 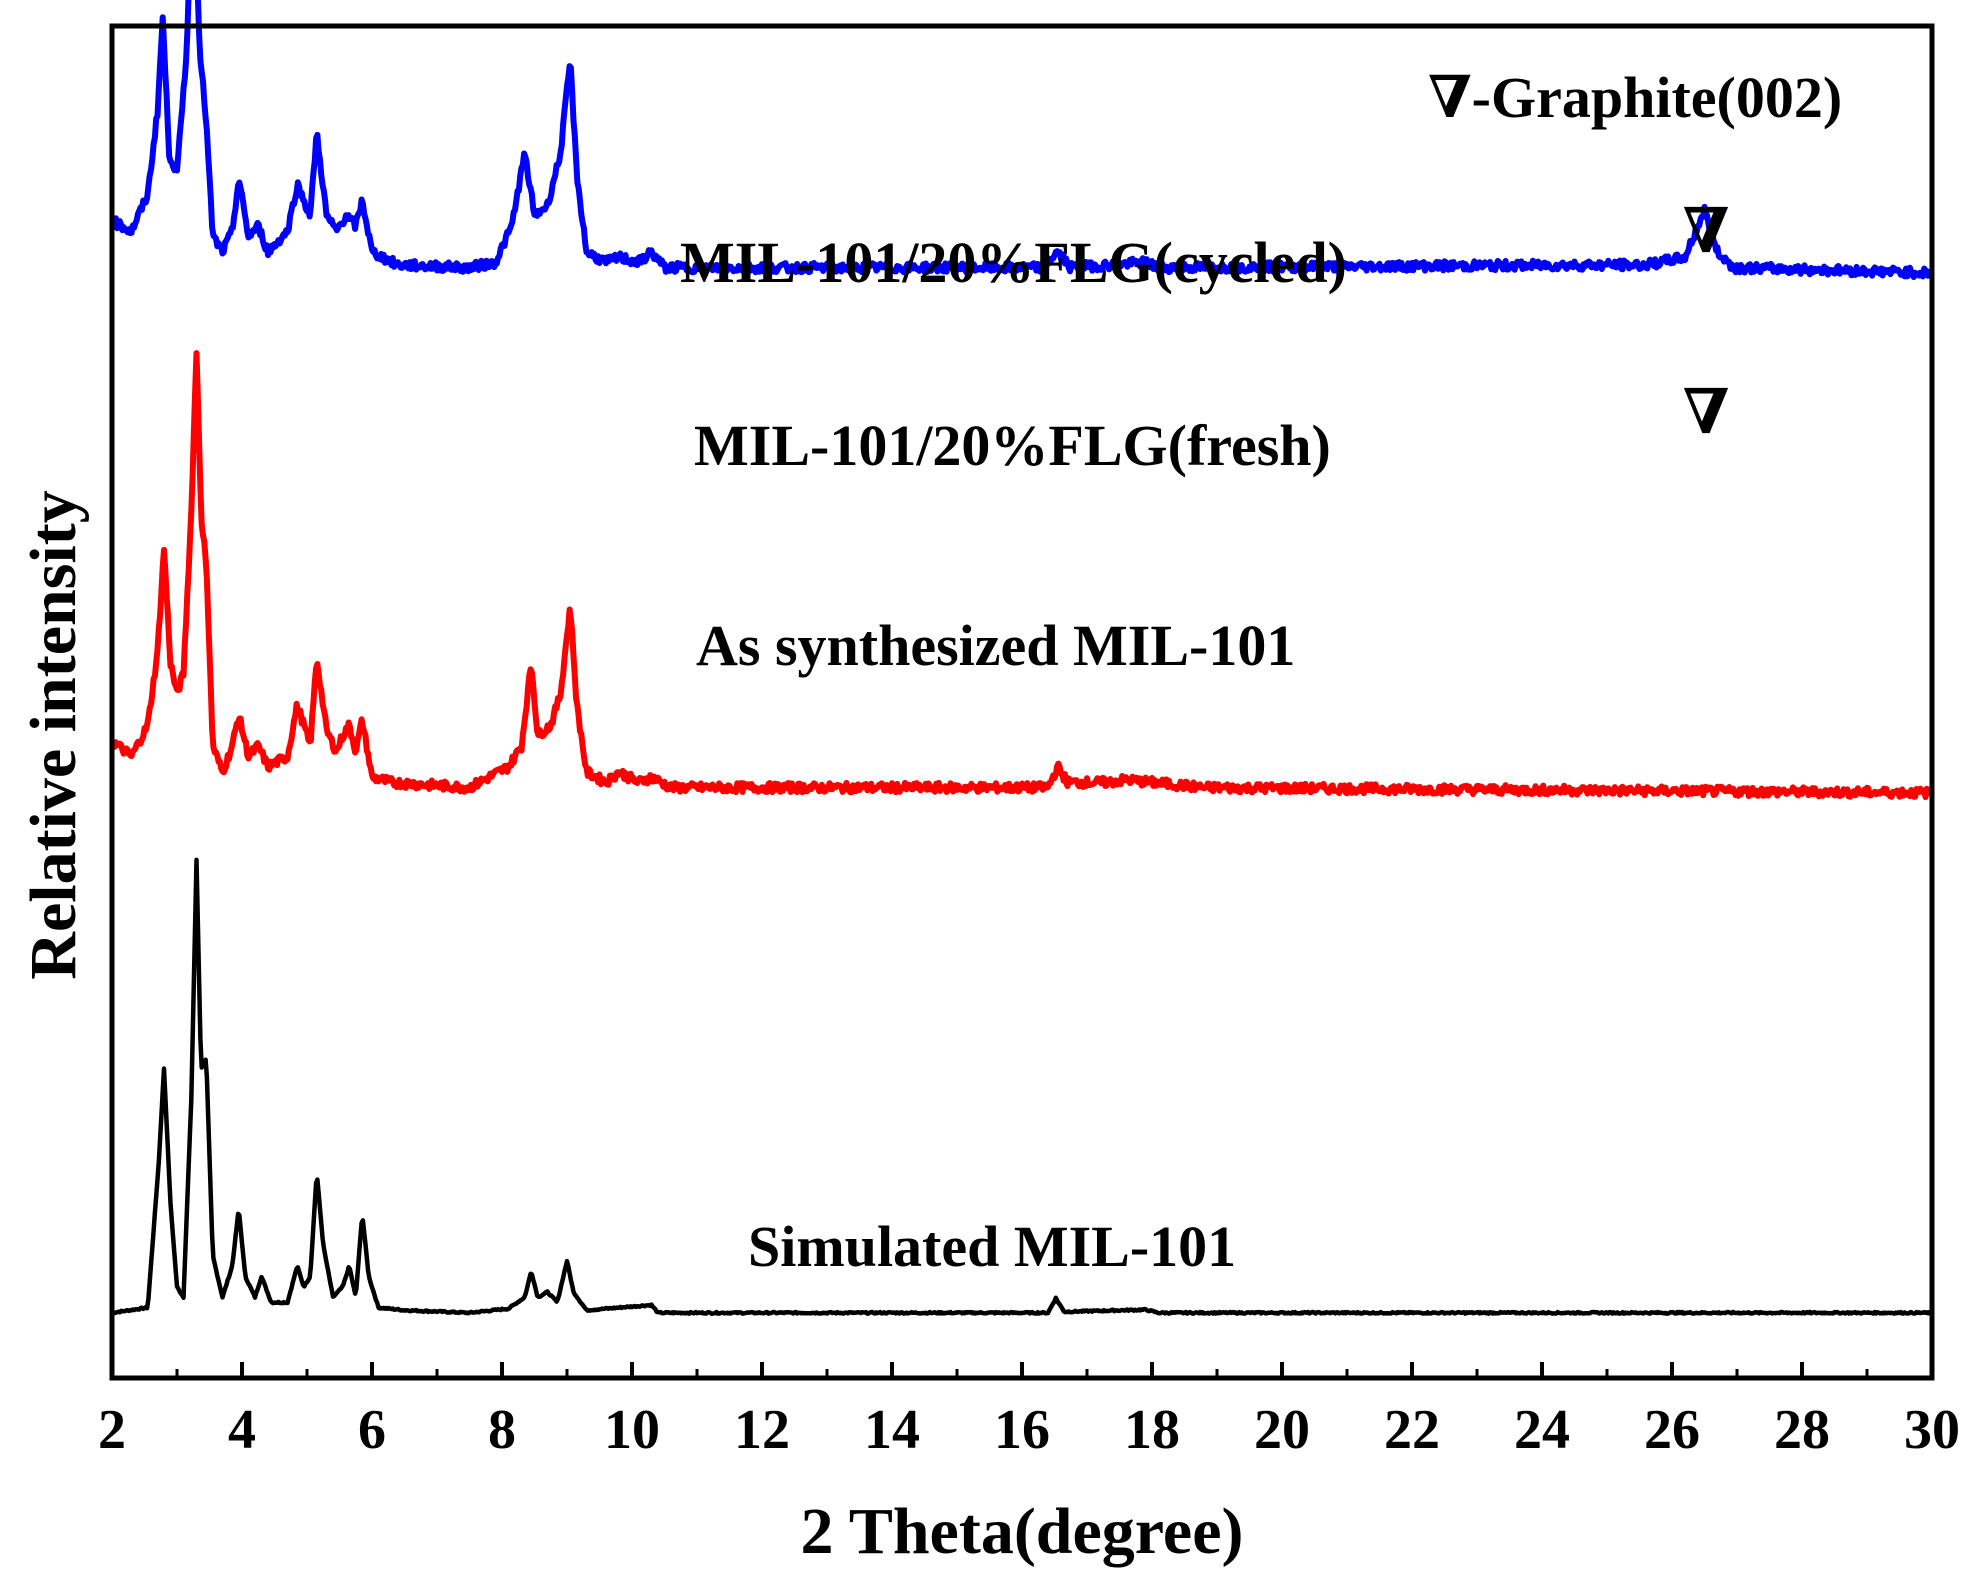 What do you see at coordinates (1542, 1430) in the screenshot?
I see `x-tick-label: 24` at bounding box center [1542, 1430].